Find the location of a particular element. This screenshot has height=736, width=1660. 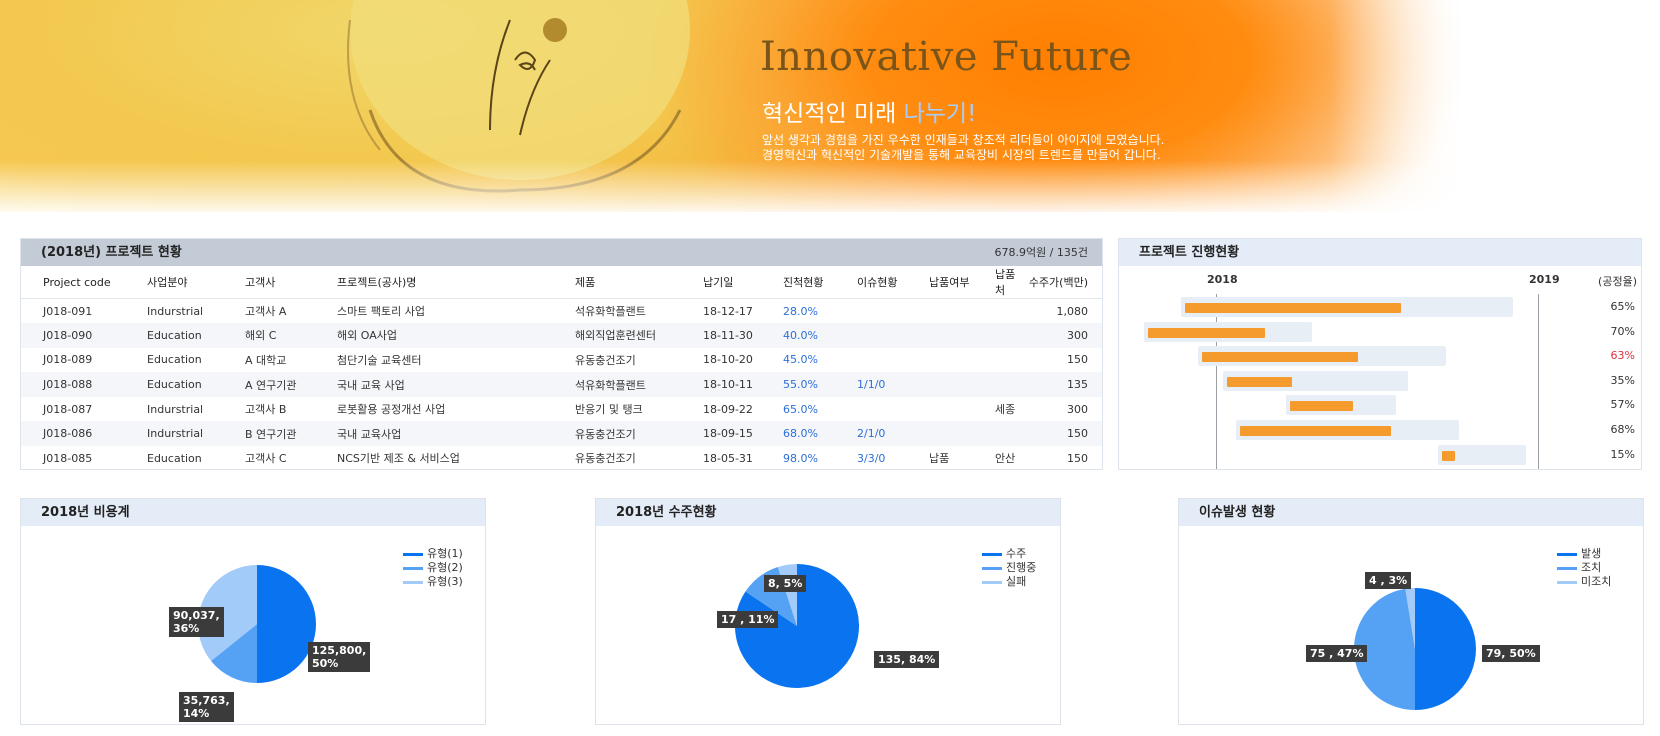

issues-chart-title: 이슈발생 현황 is located at coordinates (1237, 512).